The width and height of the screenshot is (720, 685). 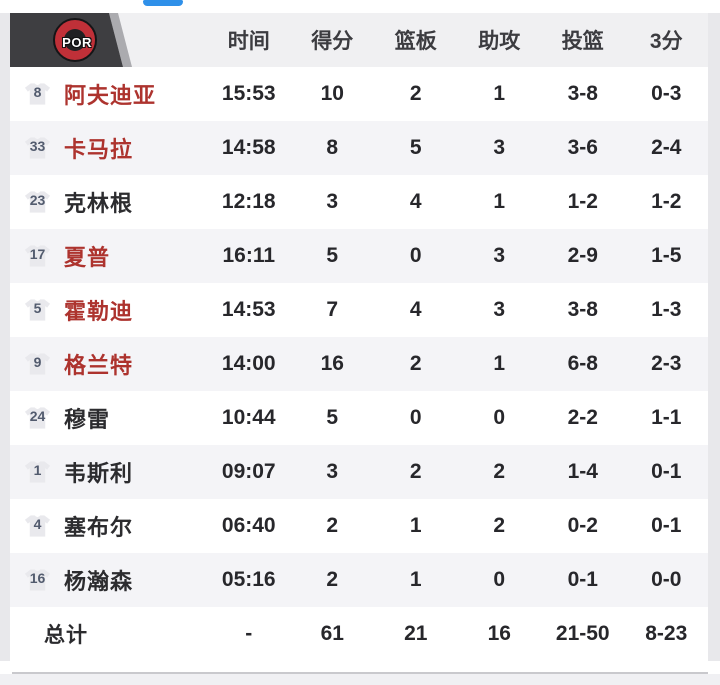 What do you see at coordinates (359, 580) in the screenshot?
I see `player-row: 16 杨瀚森 05:16 2 1 0 0-1 0-0` at bounding box center [359, 580].